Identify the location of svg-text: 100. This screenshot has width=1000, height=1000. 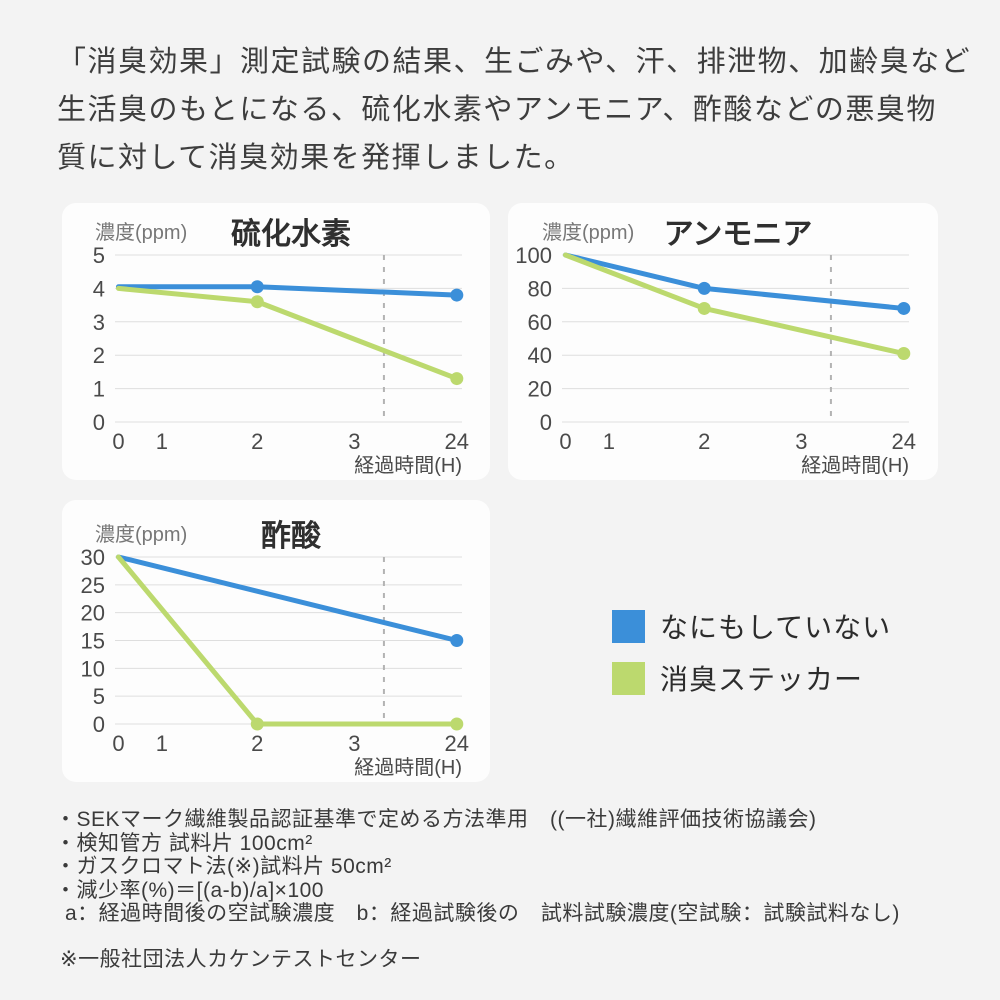
(533, 255).